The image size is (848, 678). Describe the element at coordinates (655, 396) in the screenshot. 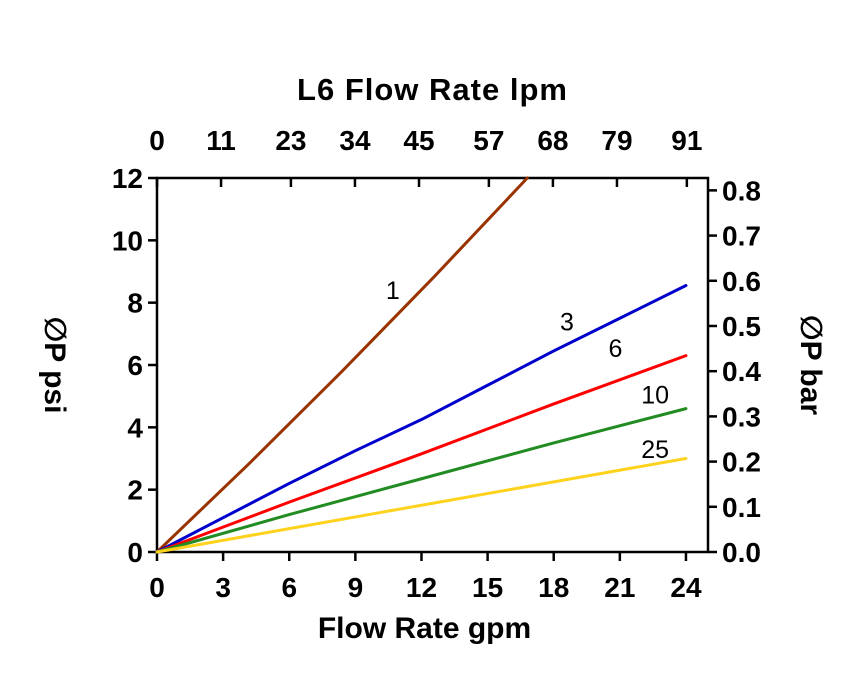

I see `series-label-10: 10` at that location.